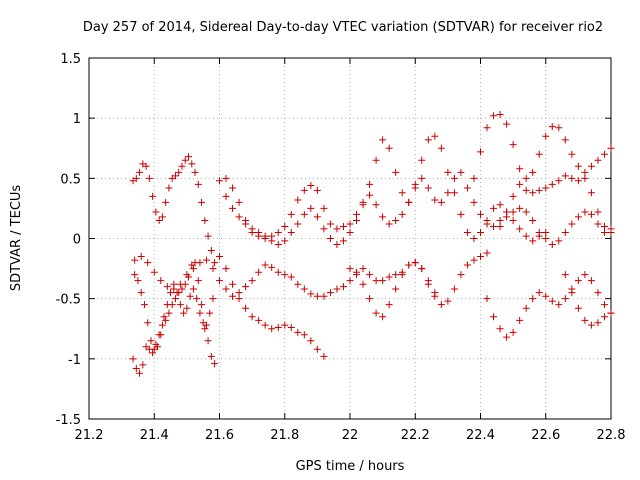 The height and width of the screenshot is (480, 640). What do you see at coordinates (480, 435) in the screenshot?
I see `x-tick-label: 22.4` at bounding box center [480, 435].